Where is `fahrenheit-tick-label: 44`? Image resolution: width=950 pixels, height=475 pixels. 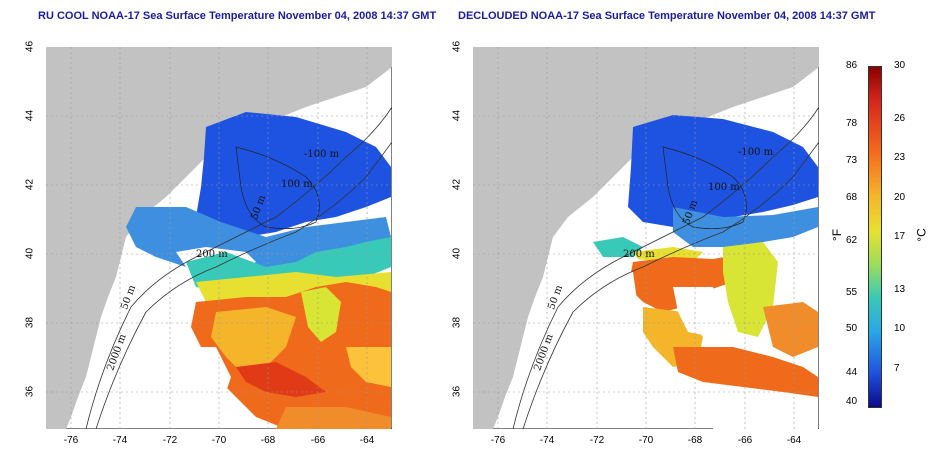
fahrenheit-tick-label: 44 is located at coordinates (852, 372).